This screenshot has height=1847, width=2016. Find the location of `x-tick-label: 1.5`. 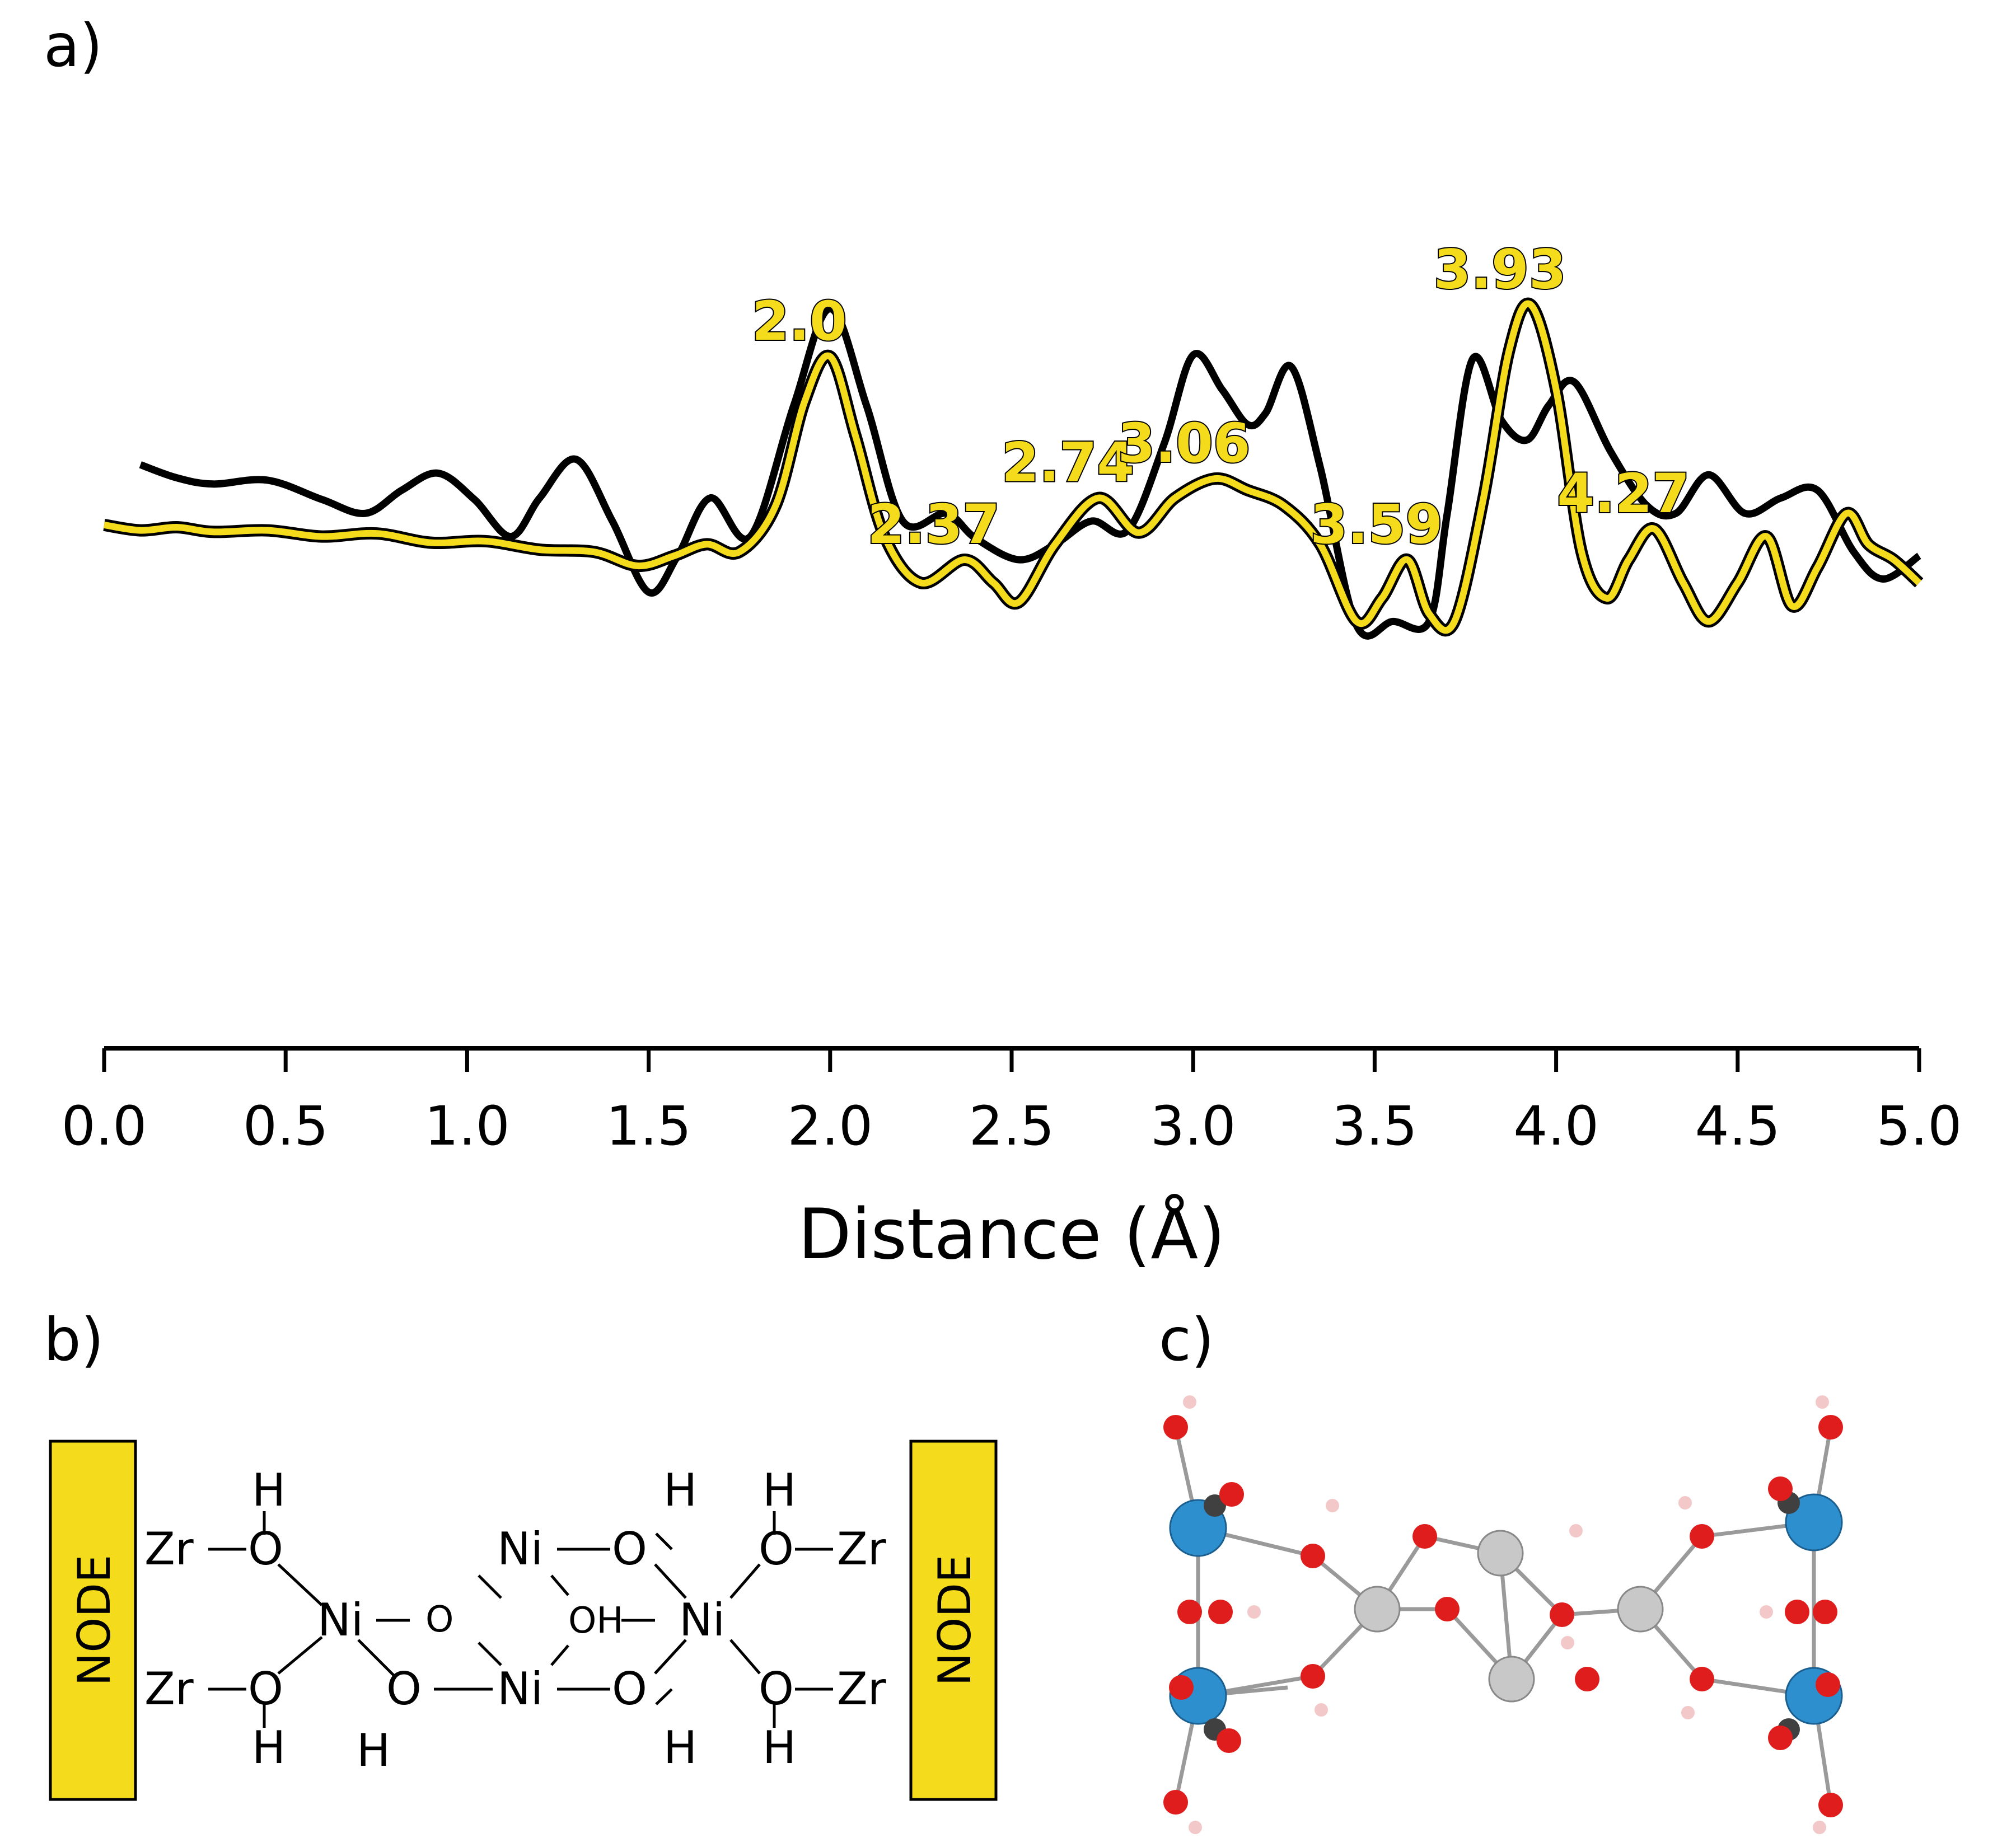

x-tick-label: 1.5 is located at coordinates (648, 1126).